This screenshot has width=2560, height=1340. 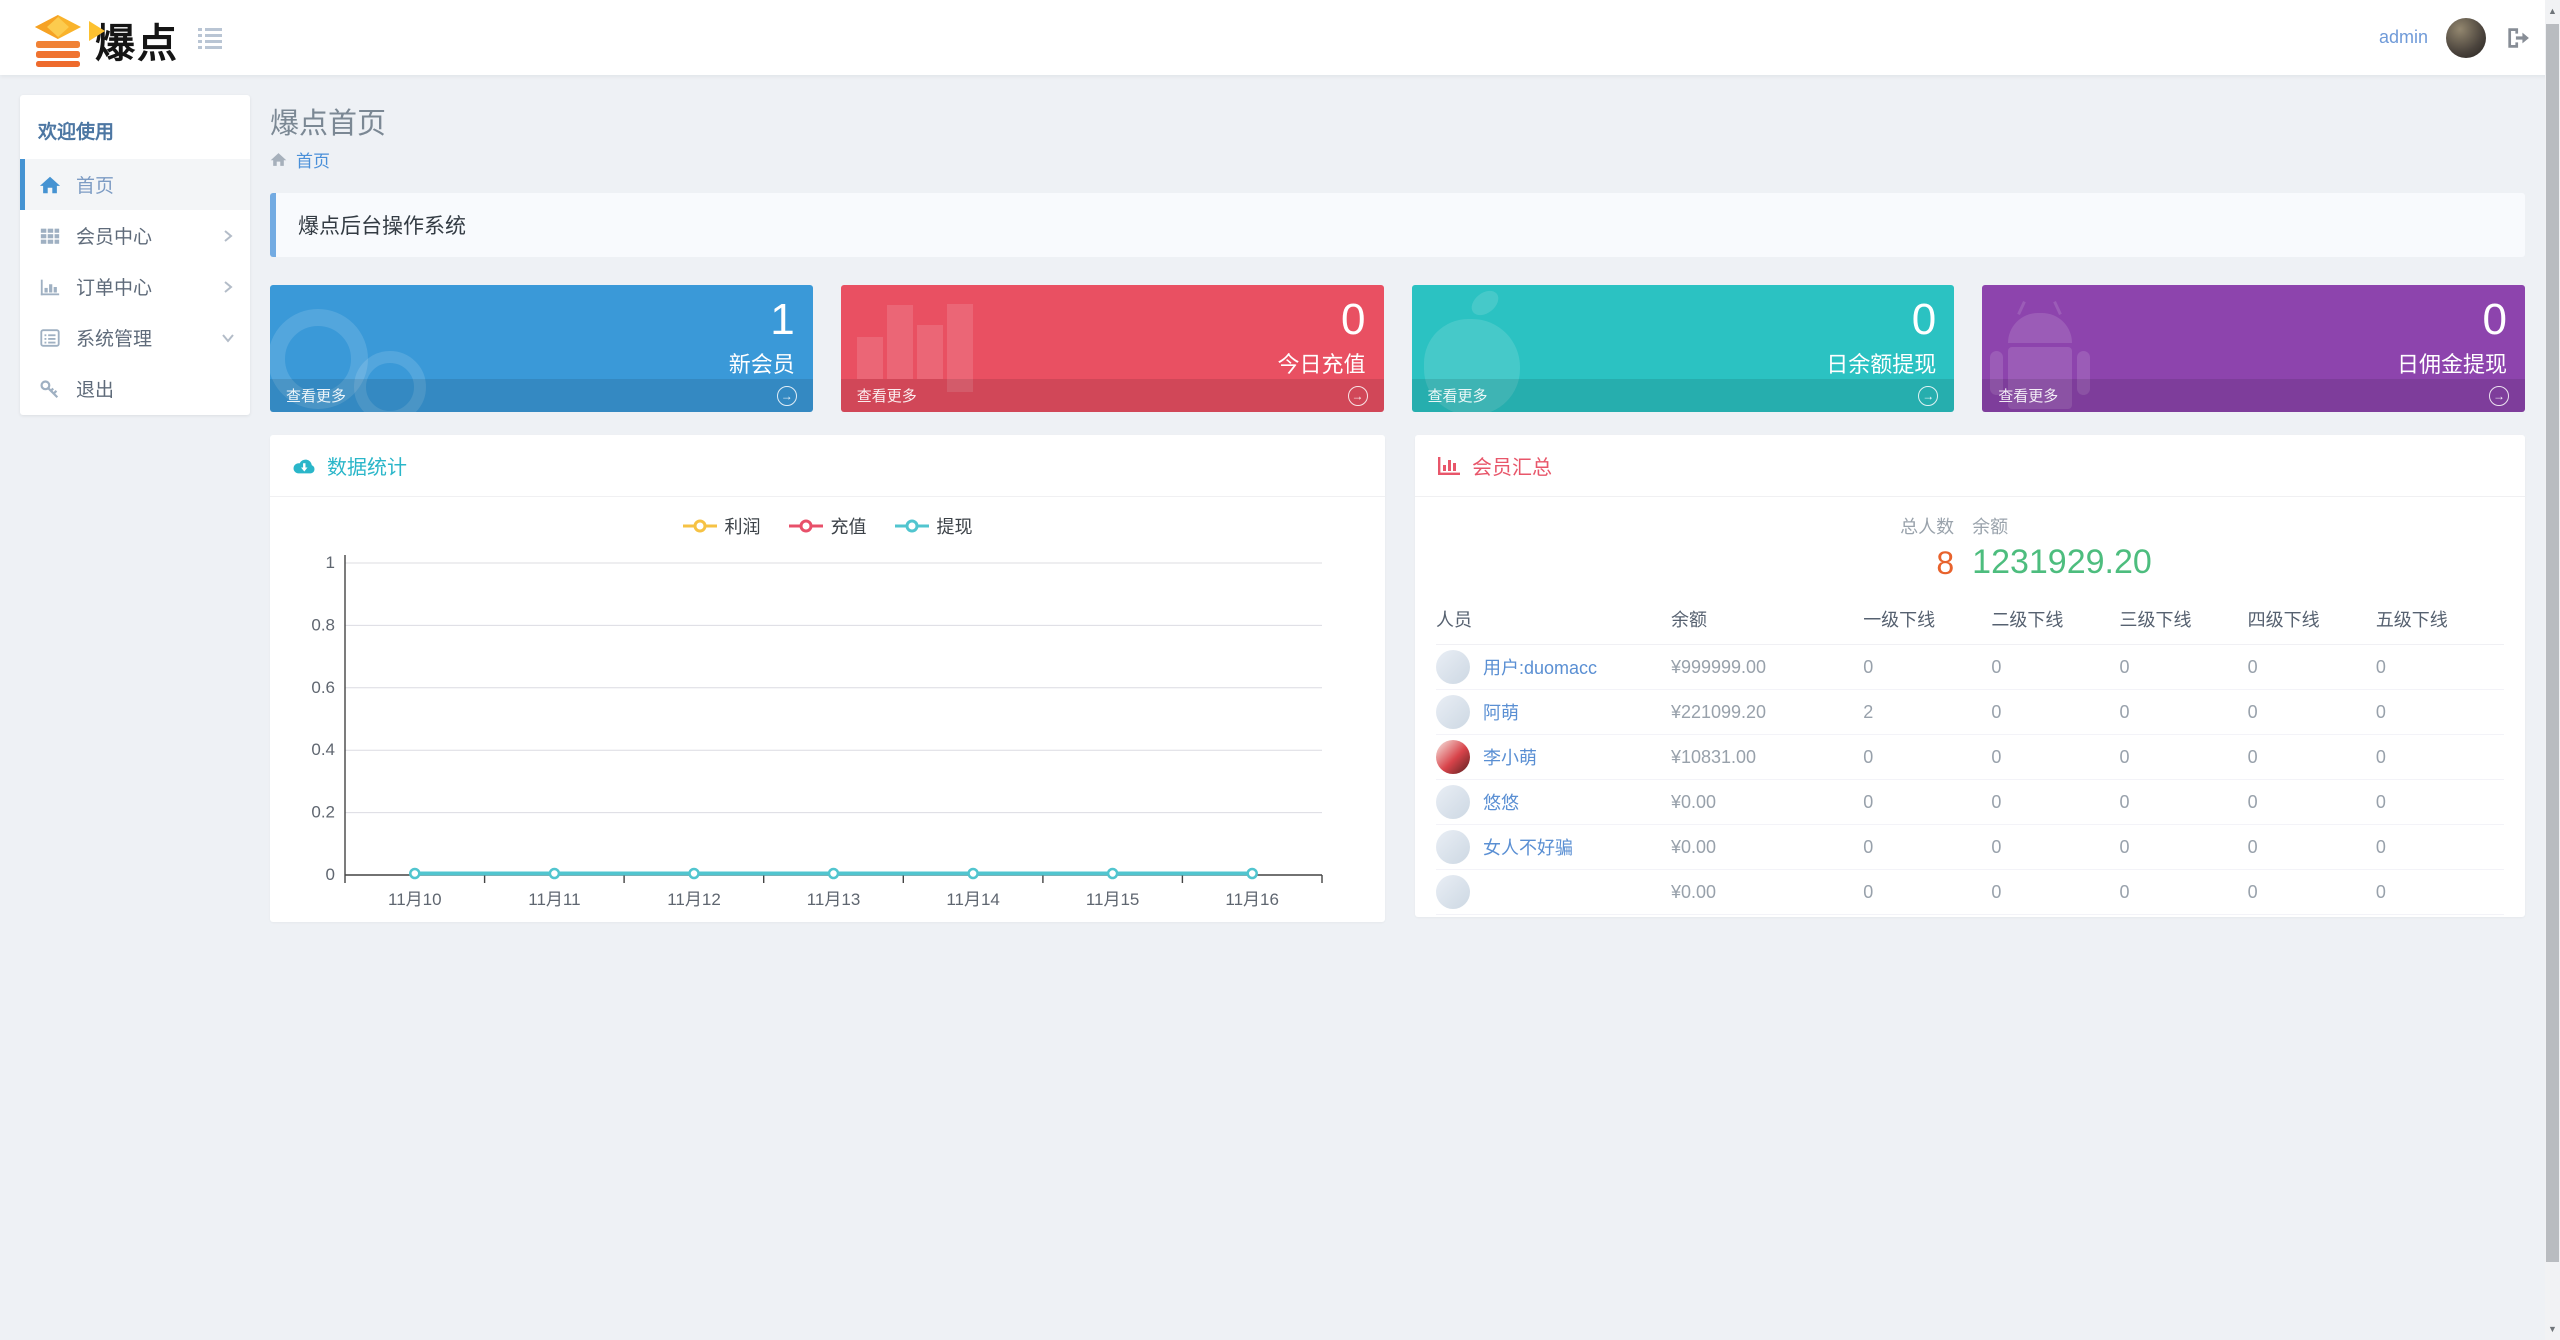 I want to click on grid-icon, so click(x=50, y=236).